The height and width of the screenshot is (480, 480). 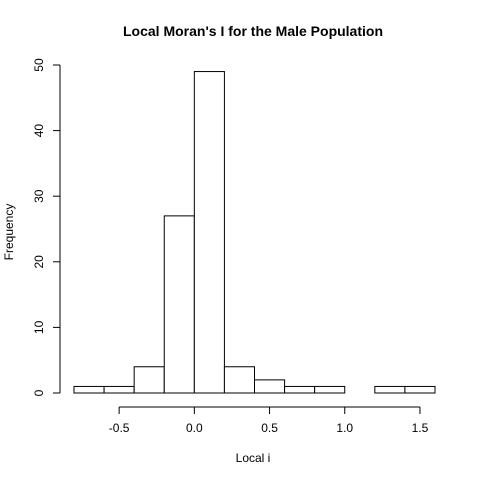 I want to click on x-axis-label: Local i, so click(x=253, y=458).